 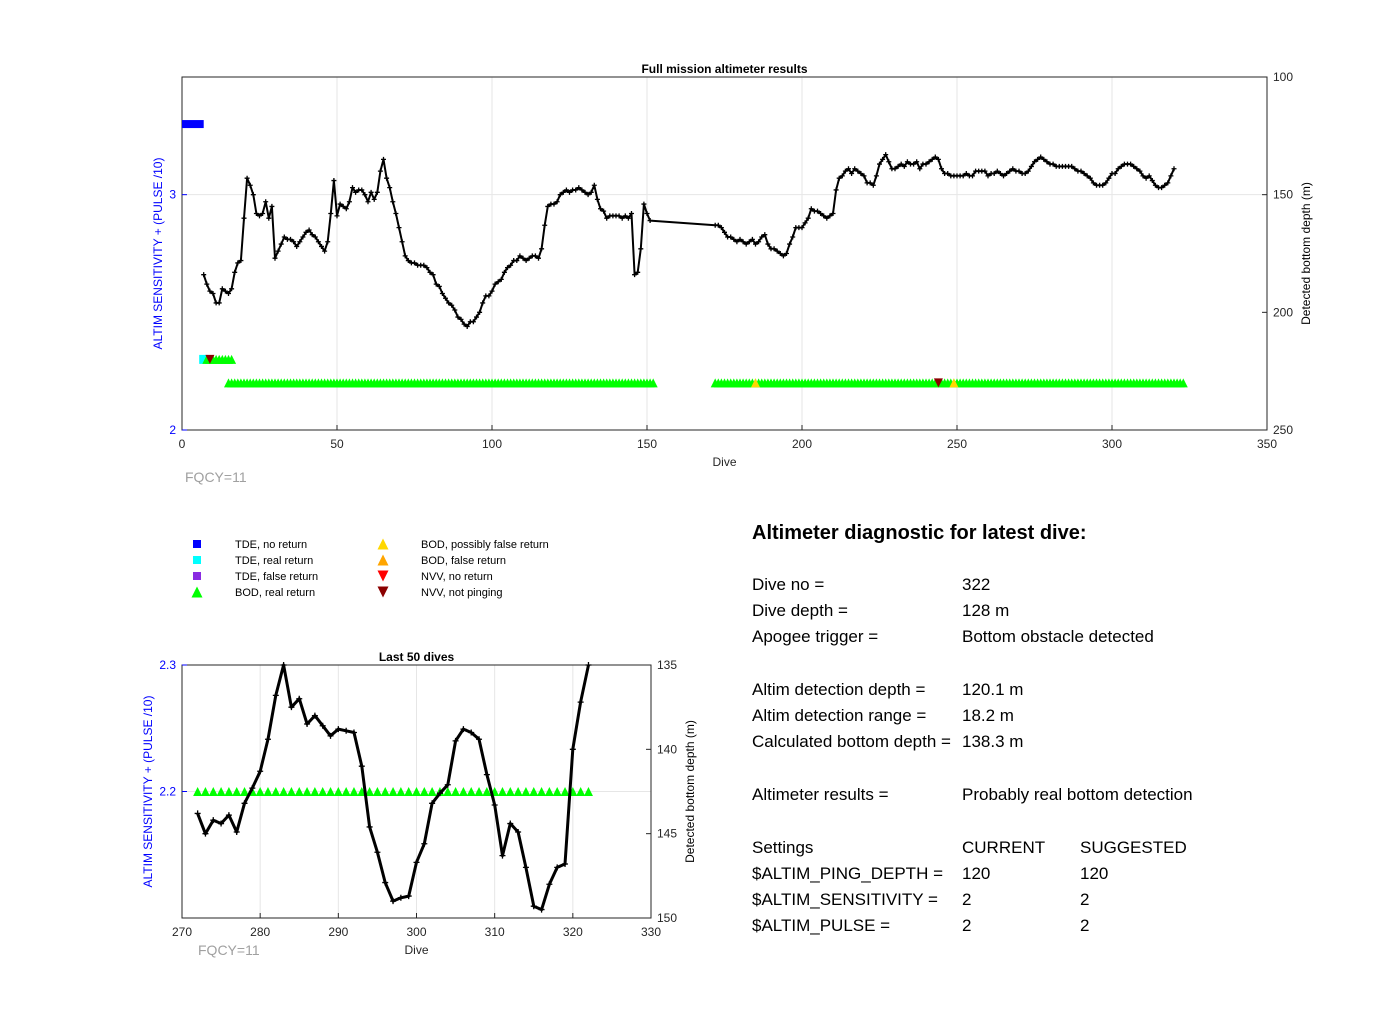 I want to click on x-tick-label: 310, so click(x=495, y=932).